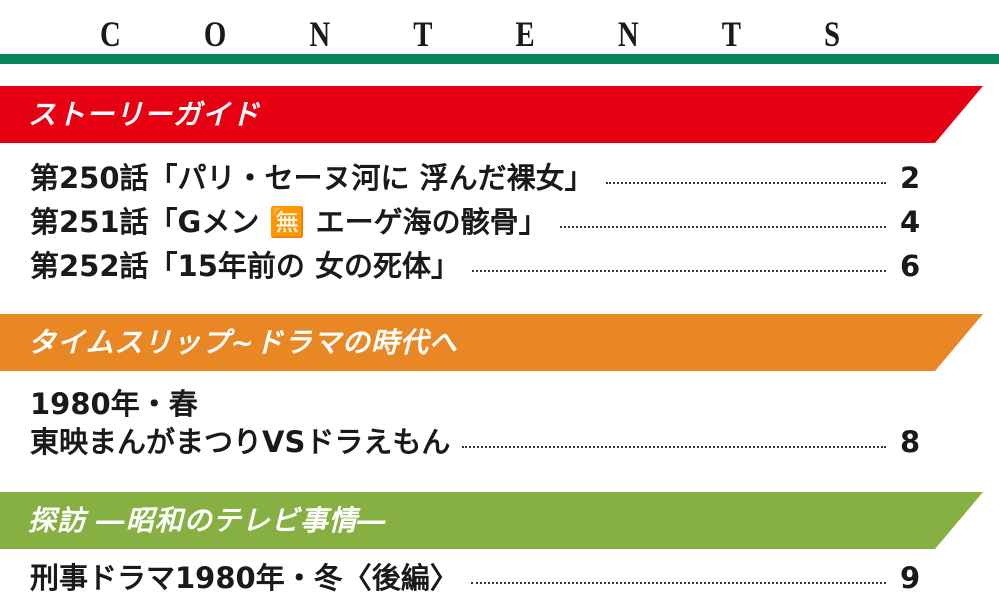  What do you see at coordinates (491, 520) in the screenshot?
I see `section-band-tanbou: 探訪 ―昭和のテレビ事情―` at bounding box center [491, 520].